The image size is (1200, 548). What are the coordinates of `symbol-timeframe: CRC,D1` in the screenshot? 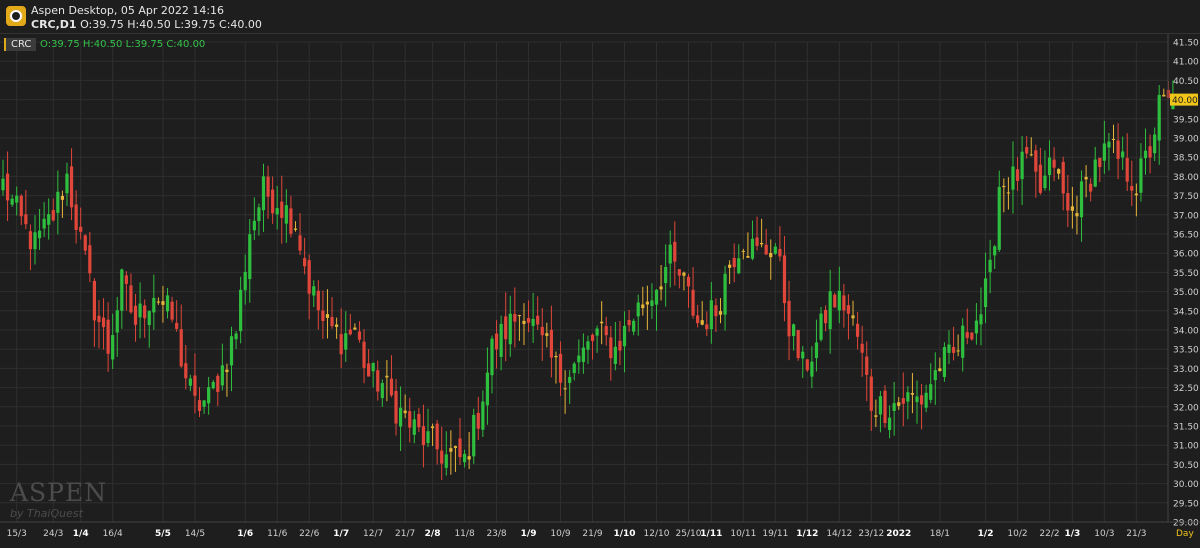 It's located at (54, 24).